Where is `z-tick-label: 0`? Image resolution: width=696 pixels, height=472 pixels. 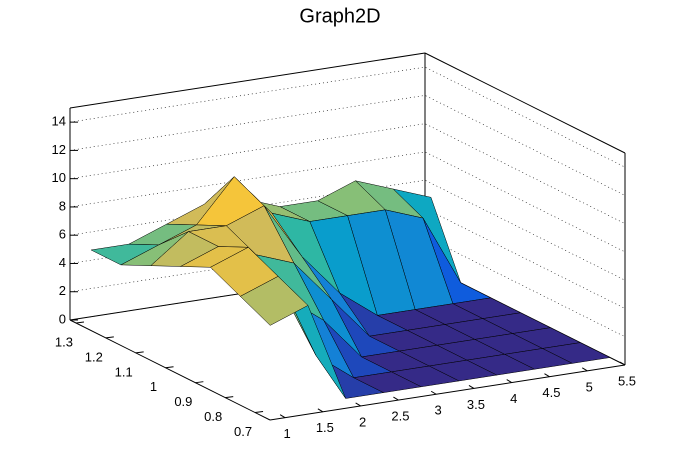
z-tick-label: 0 is located at coordinates (62, 318).